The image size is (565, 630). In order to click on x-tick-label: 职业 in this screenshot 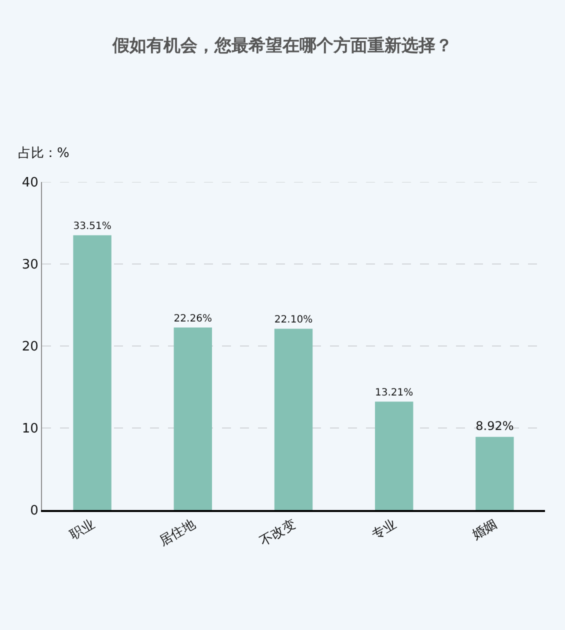, I will do `click(83, 529)`.